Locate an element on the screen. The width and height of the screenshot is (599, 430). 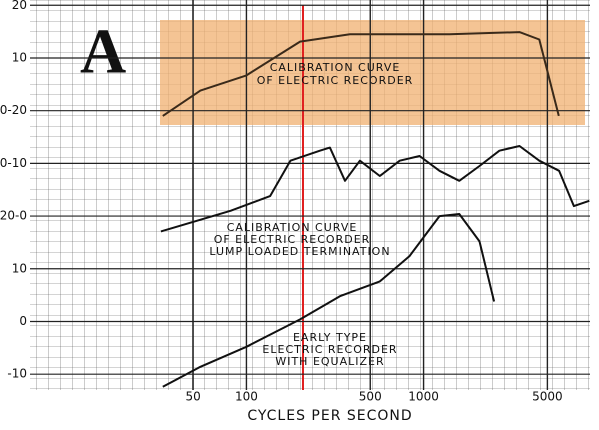
annotation-line: LUMP LOADED TERMINATION is located at coordinates (299, 251).